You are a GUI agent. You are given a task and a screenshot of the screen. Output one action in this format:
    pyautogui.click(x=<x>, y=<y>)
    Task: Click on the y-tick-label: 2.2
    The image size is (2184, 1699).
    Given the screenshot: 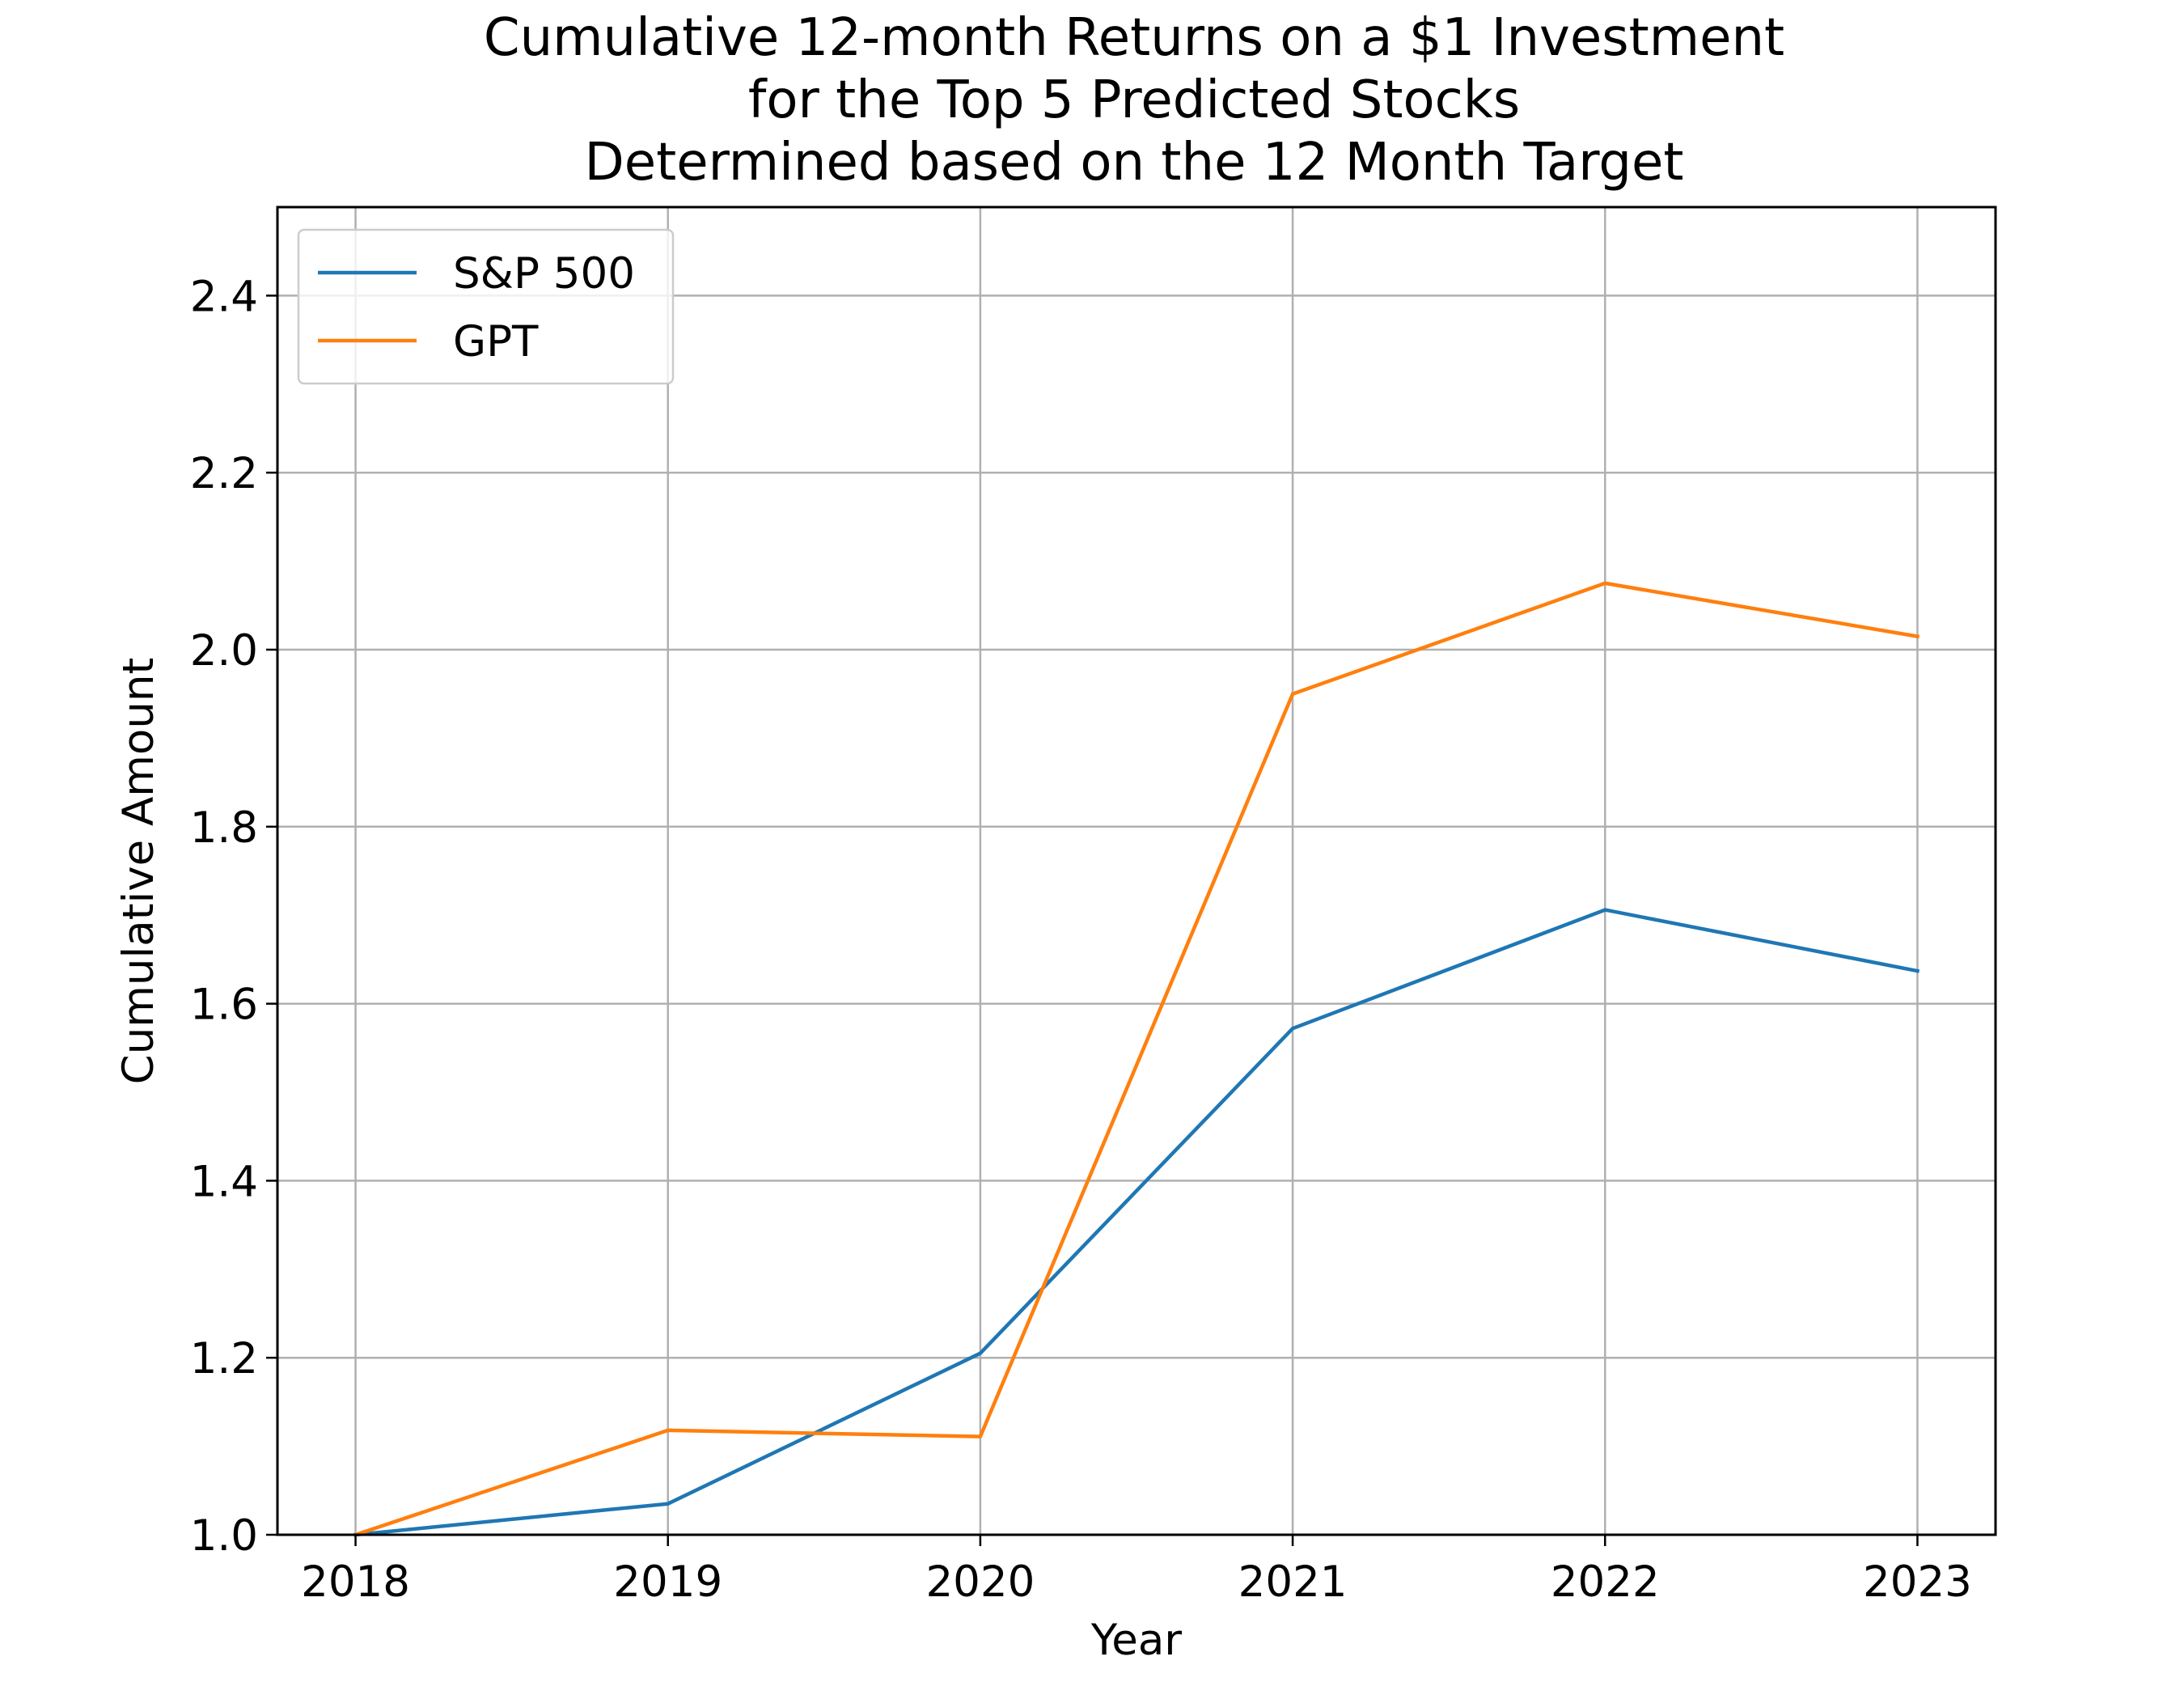 What is the action you would take?
    pyautogui.click(x=224, y=474)
    